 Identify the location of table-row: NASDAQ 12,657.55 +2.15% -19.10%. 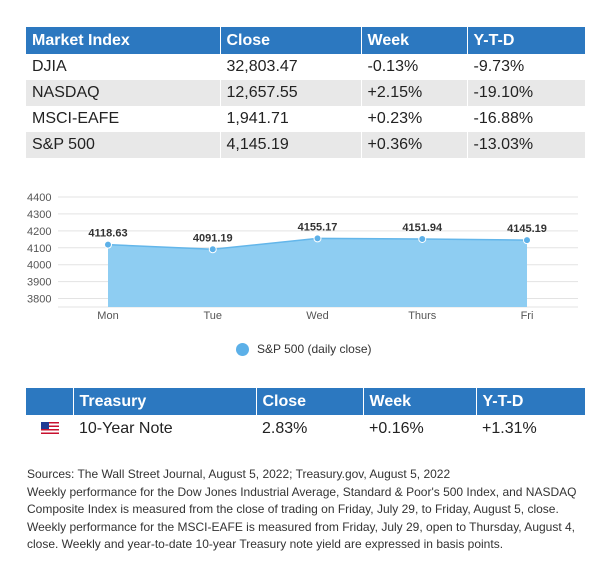
(305, 93).